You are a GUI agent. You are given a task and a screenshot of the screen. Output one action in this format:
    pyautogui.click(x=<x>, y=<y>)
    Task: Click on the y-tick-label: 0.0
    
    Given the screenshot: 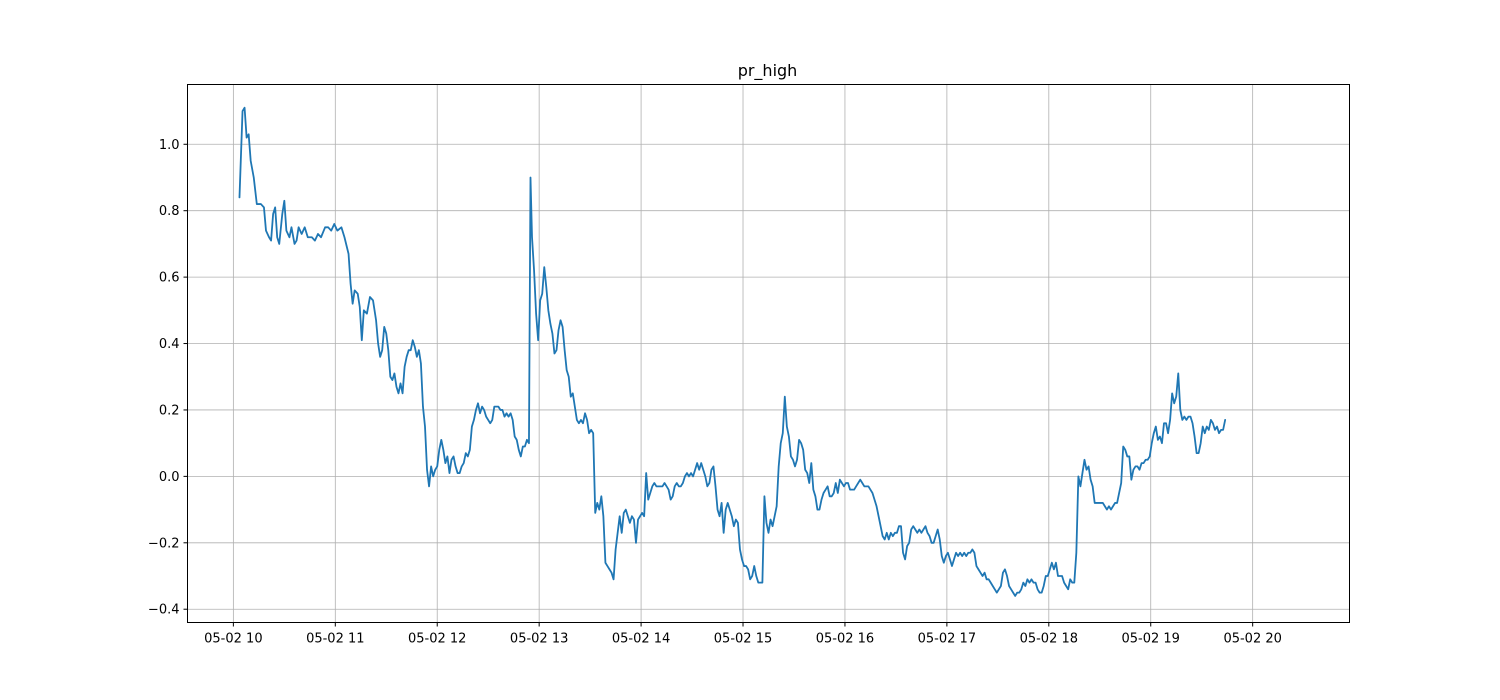 What is the action you would take?
    pyautogui.click(x=169, y=477)
    